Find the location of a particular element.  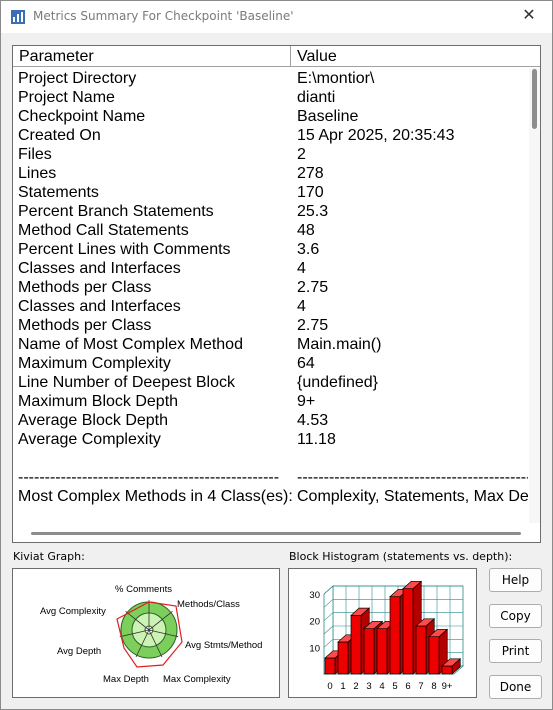

kiviat-label-max-depth: Max Depth is located at coordinates (126, 679).